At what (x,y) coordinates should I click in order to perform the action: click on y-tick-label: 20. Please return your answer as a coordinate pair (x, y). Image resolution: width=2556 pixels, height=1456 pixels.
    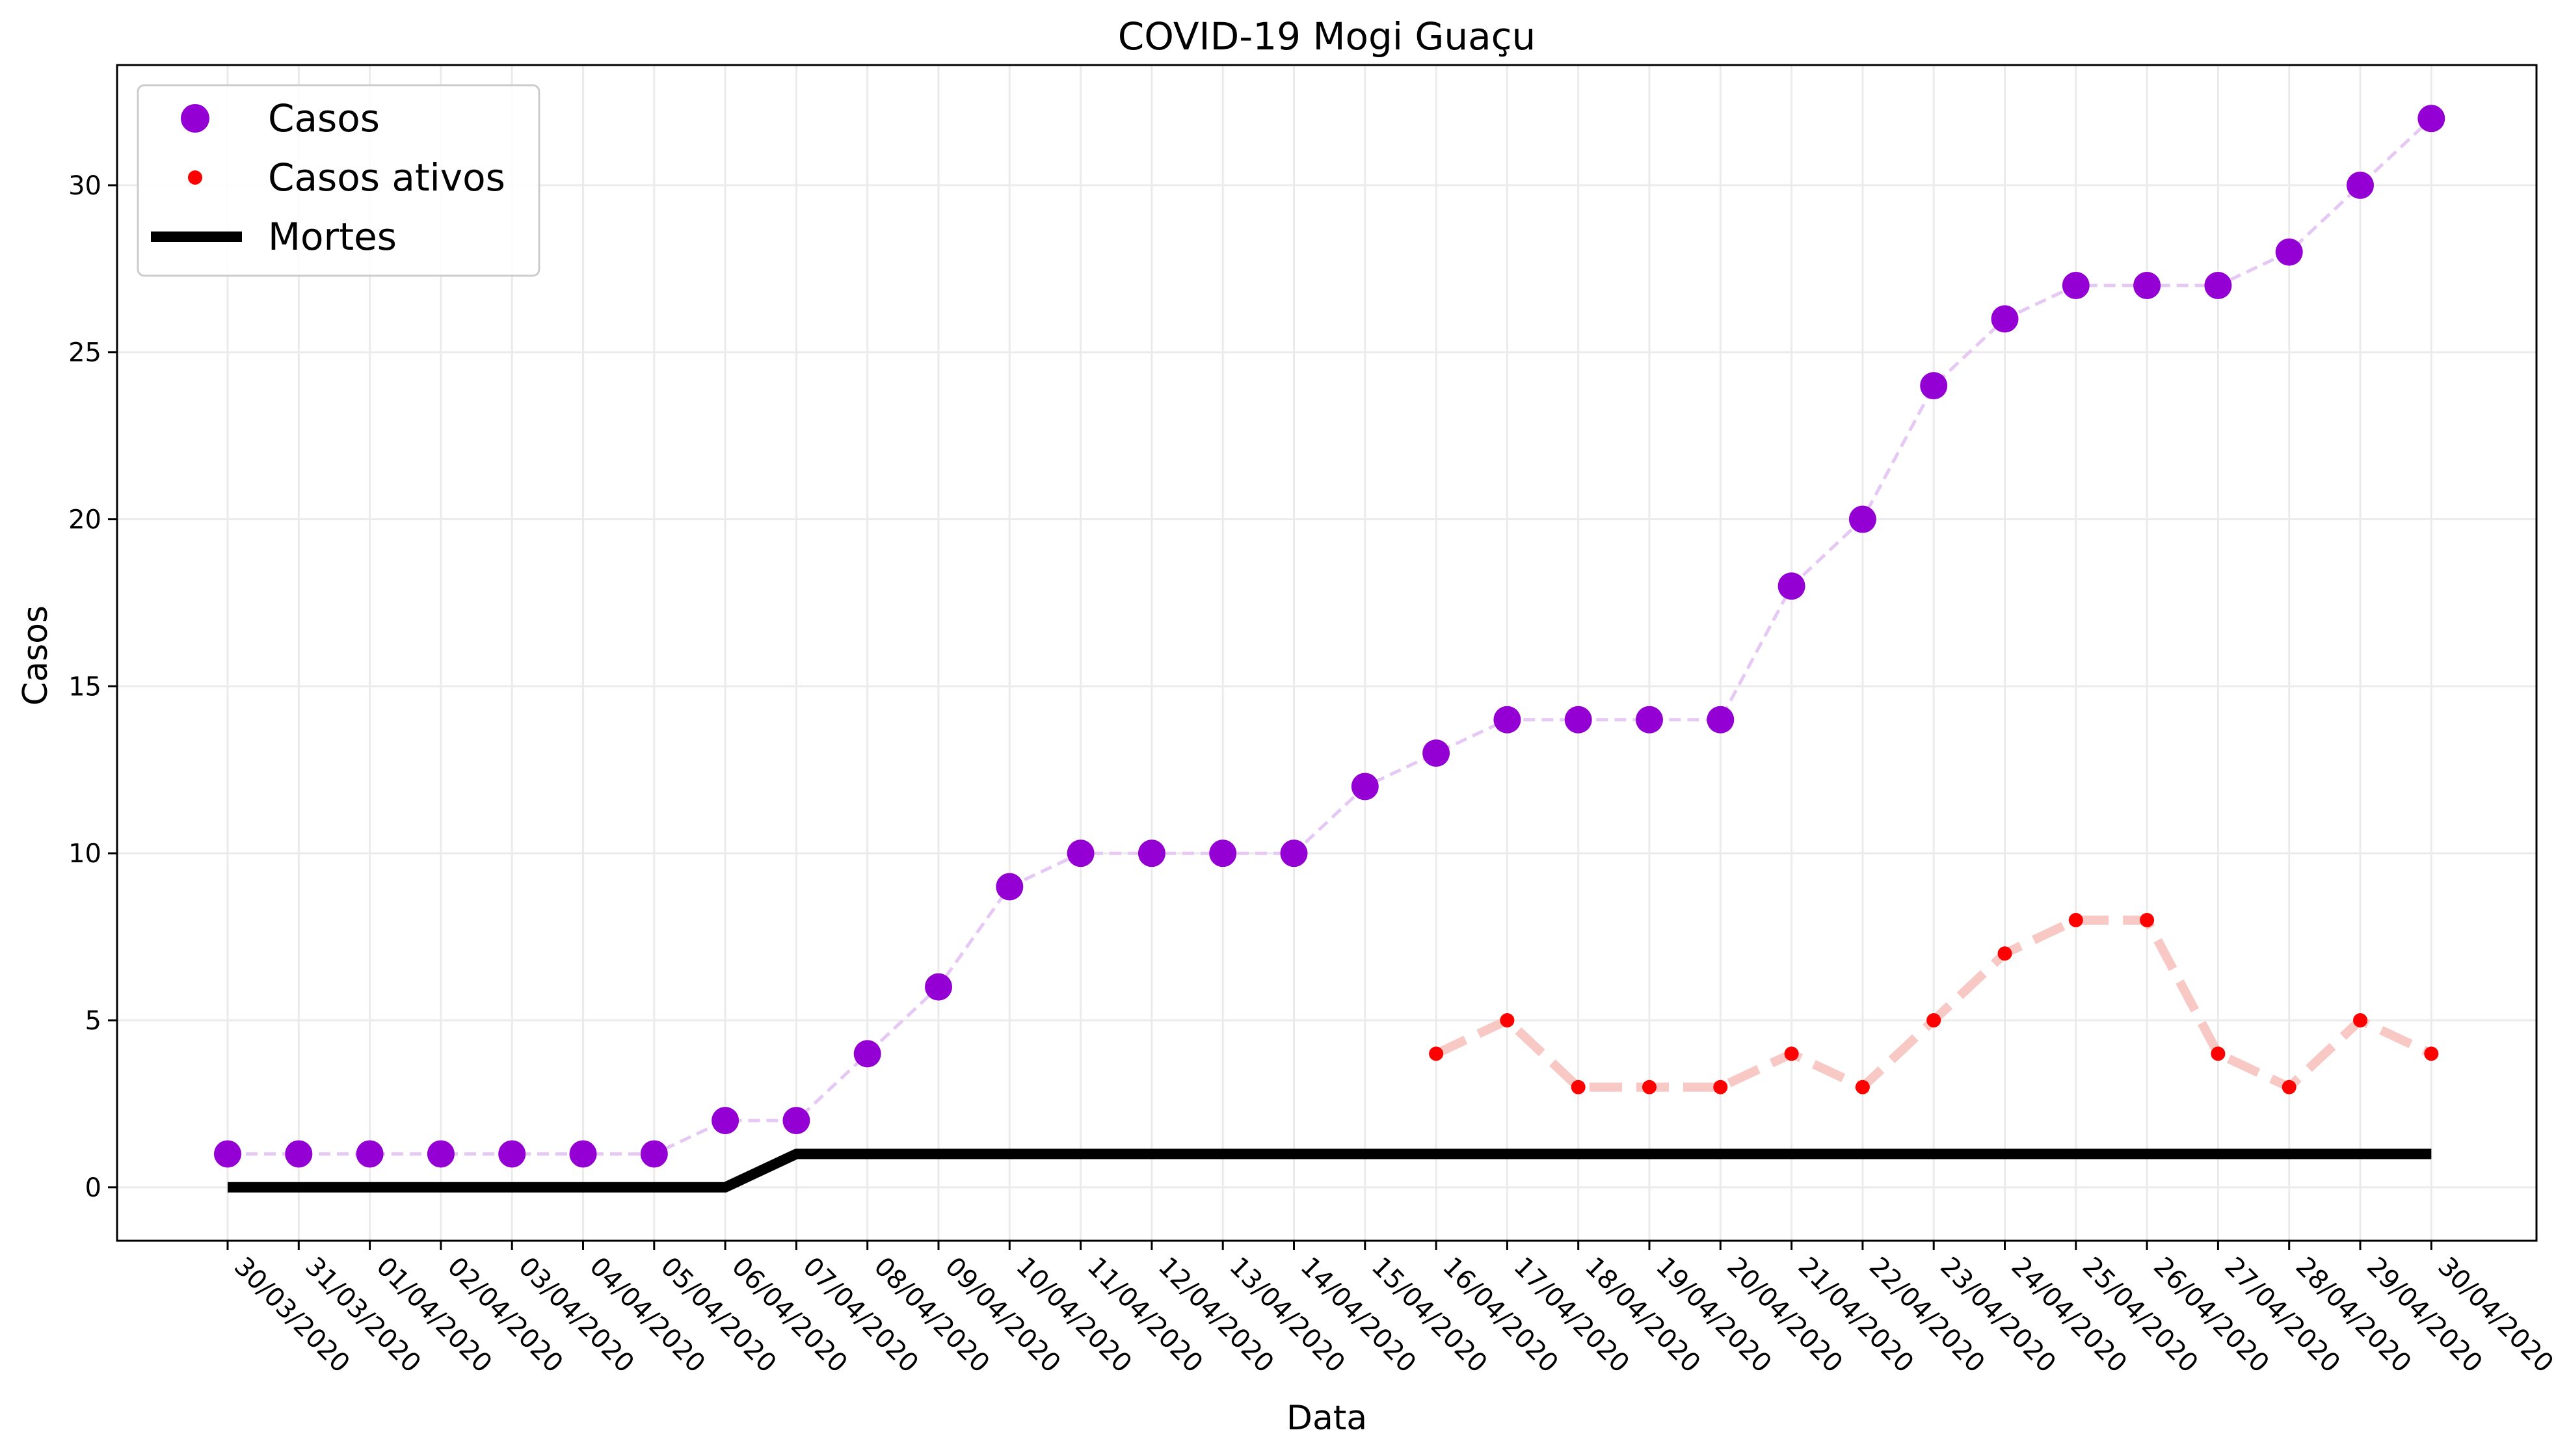
    Looking at the image, I should click on (85, 520).